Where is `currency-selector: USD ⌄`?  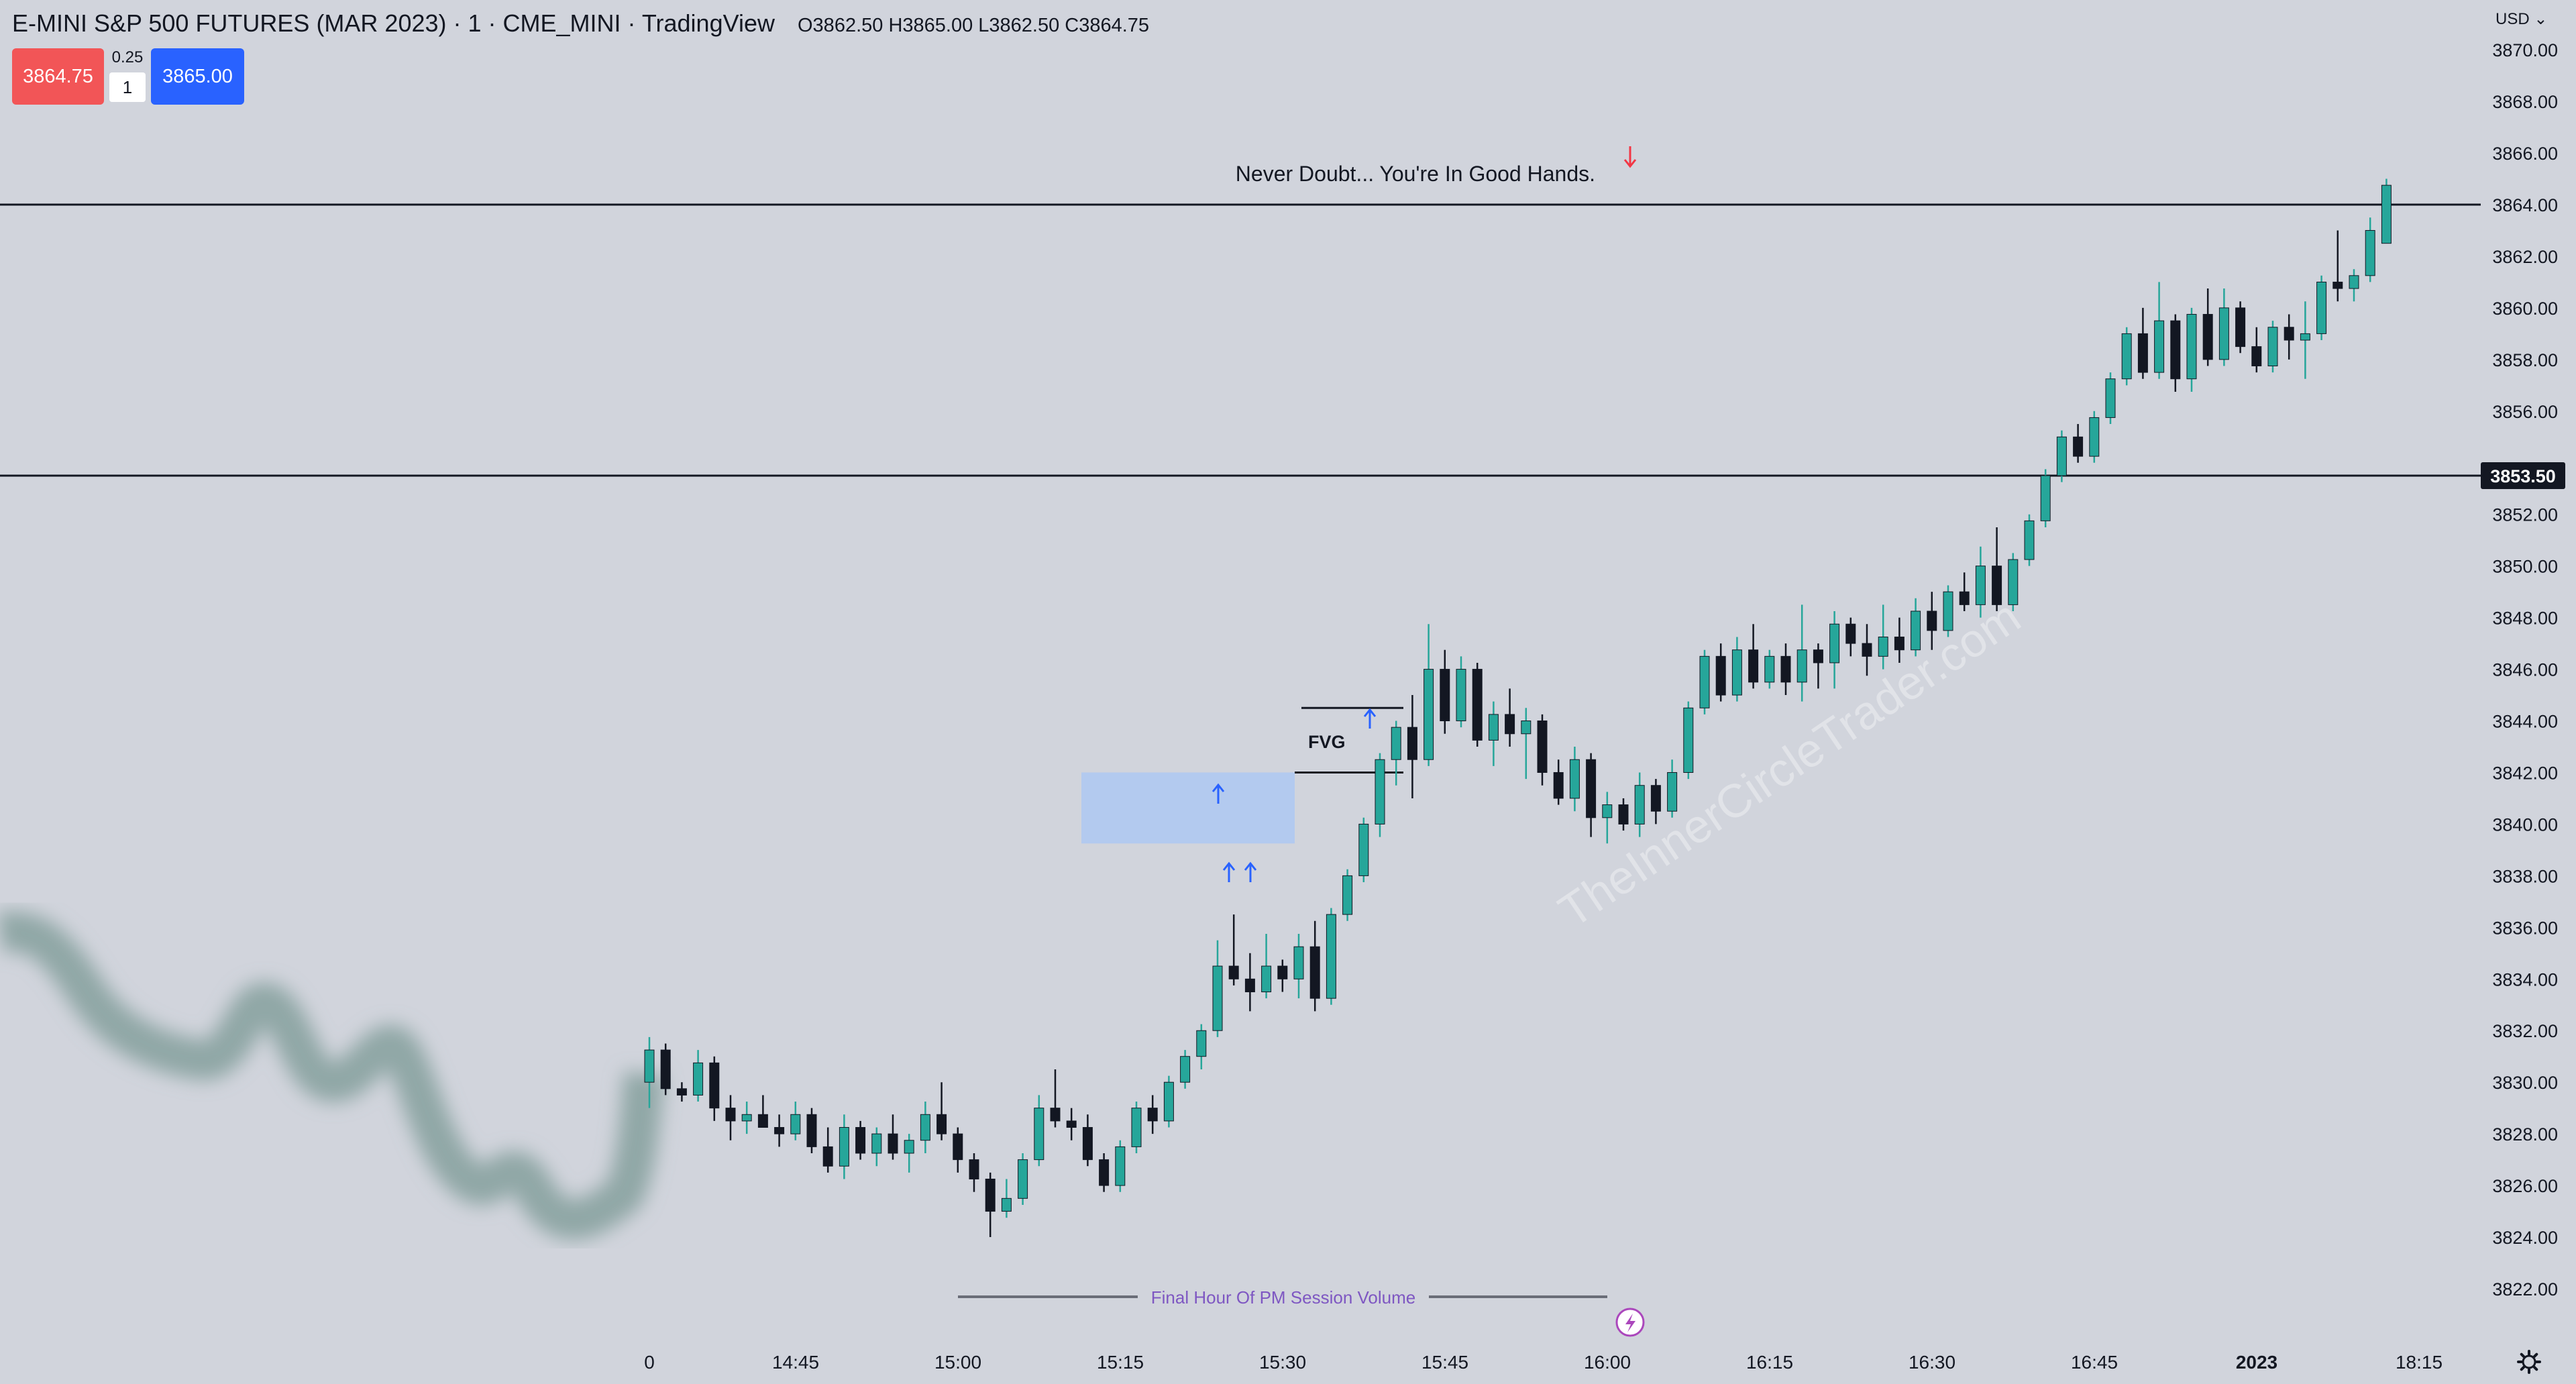 currency-selector: USD ⌄ is located at coordinates (2521, 19).